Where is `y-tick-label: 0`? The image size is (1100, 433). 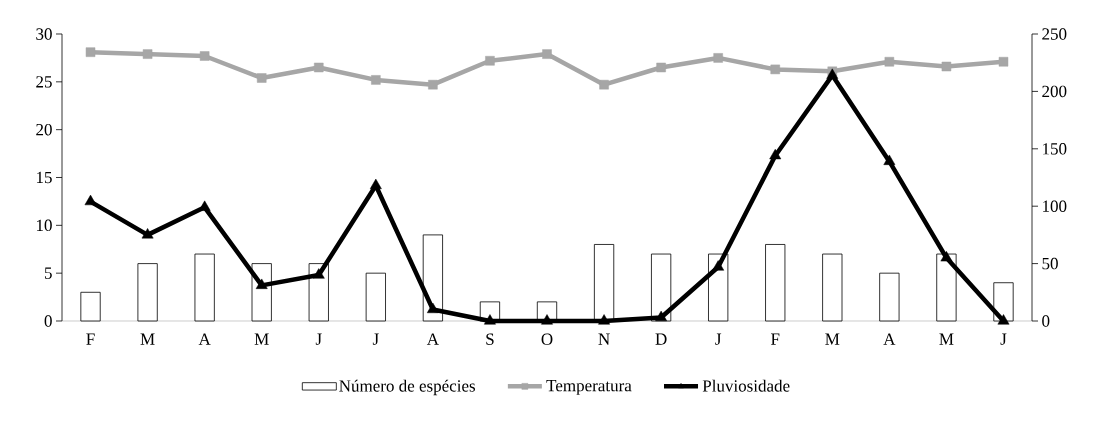 y-tick-label: 0 is located at coordinates (48, 321).